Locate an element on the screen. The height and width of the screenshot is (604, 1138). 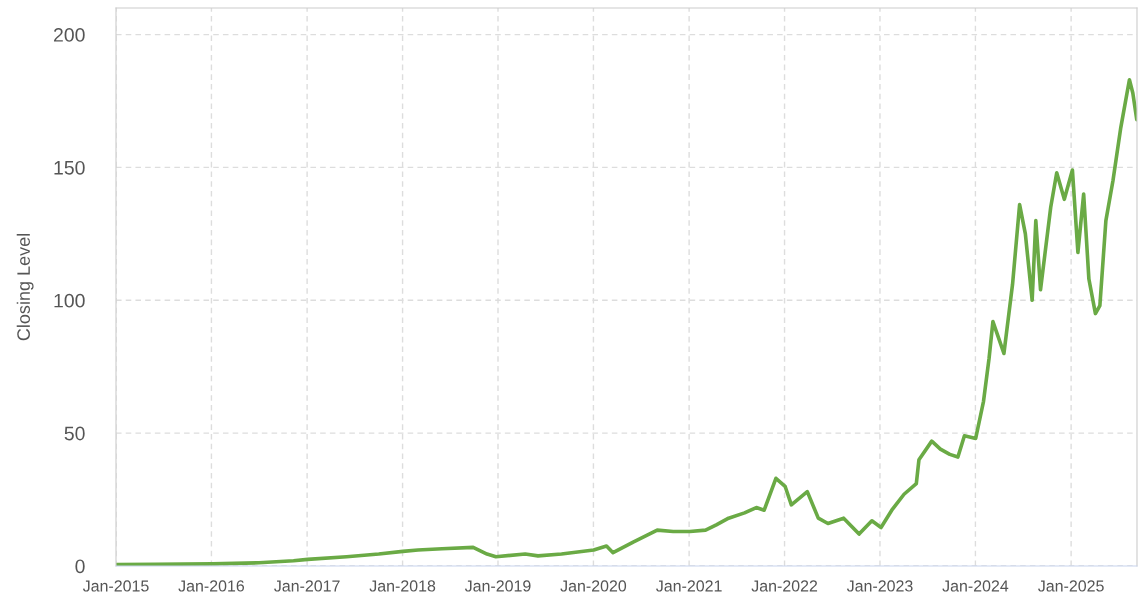
y-tick-label: 0 is located at coordinates (80, 566).